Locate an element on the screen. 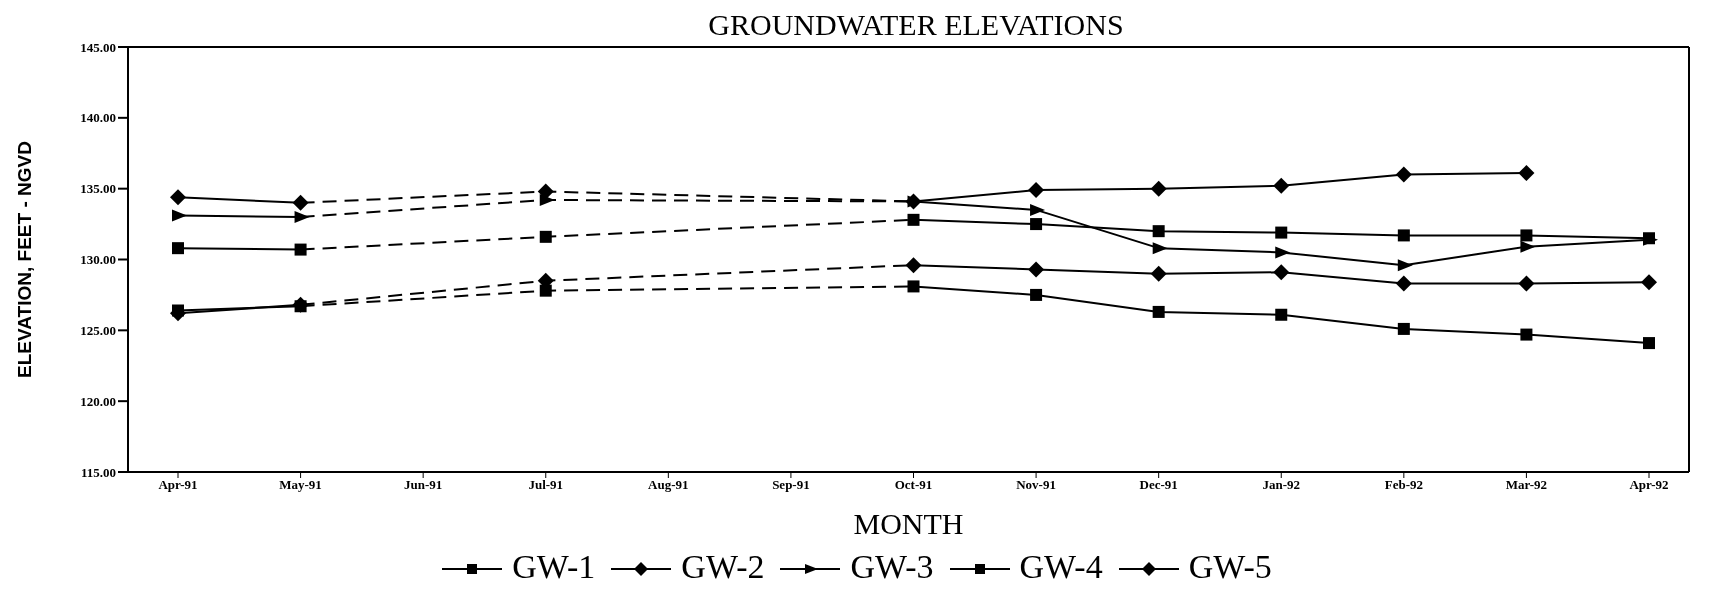 The width and height of the screenshot is (1712, 613). x-tick-label: Jul-91 is located at coordinates (546, 485).